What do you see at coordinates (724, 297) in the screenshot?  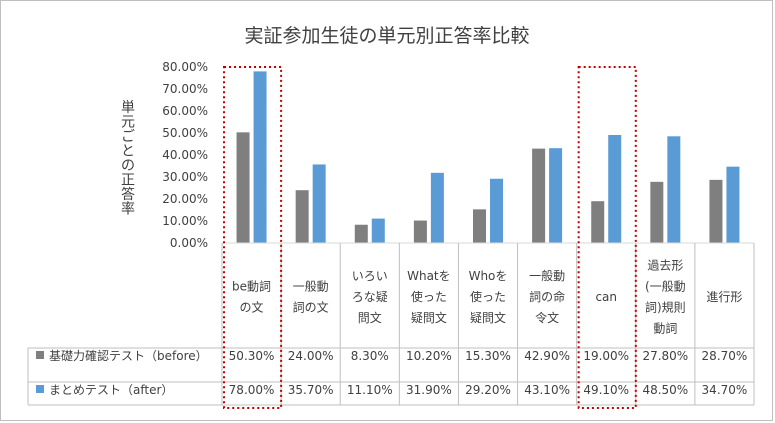 I see `category-label: 進行形` at bounding box center [724, 297].